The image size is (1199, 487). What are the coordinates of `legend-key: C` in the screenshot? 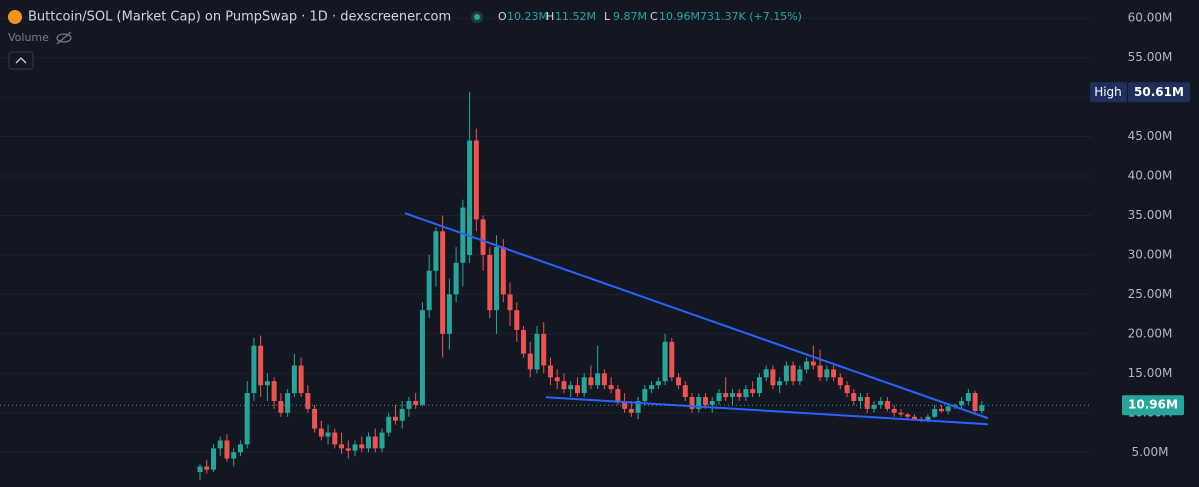 It's located at (654, 16).